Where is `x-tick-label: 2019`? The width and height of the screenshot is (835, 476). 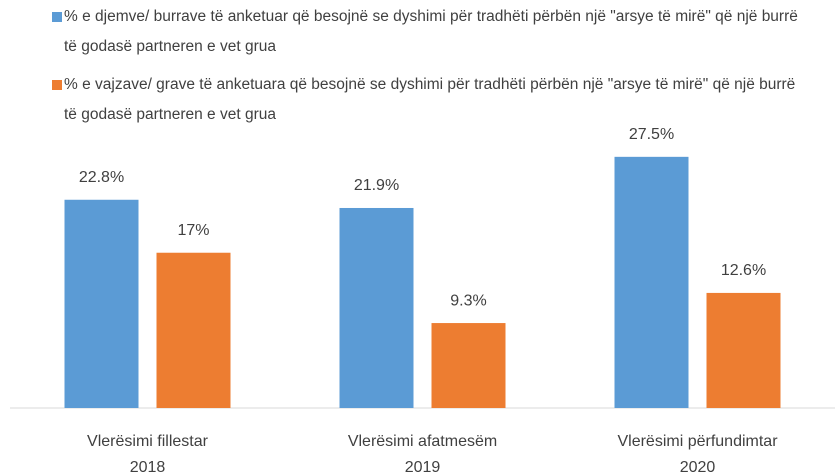 x-tick-label: 2019 is located at coordinates (423, 467).